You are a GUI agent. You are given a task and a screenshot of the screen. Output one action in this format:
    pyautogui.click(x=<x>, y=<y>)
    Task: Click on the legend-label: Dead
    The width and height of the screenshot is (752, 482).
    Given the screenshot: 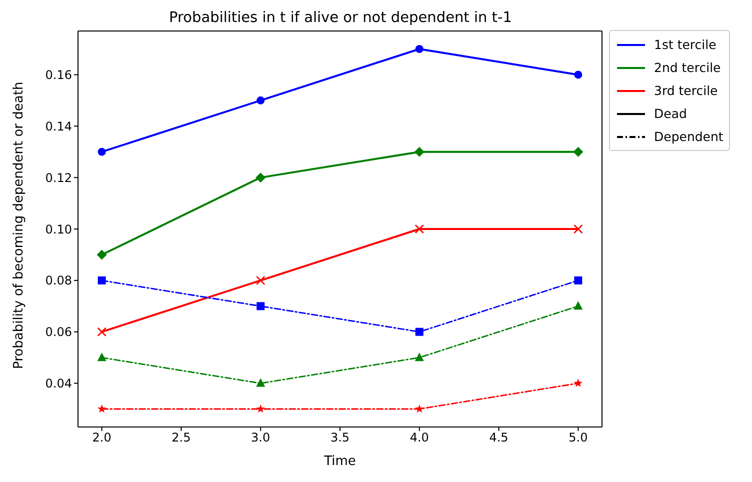 What is the action you would take?
    pyautogui.click(x=670, y=113)
    